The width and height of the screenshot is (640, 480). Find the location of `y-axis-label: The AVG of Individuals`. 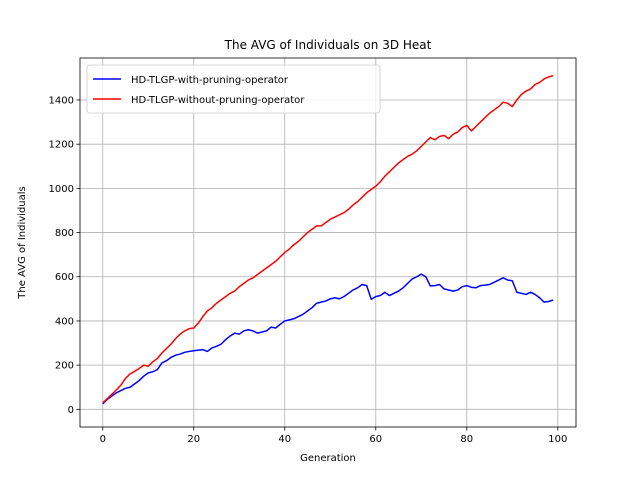

y-axis-label: The AVG of Individuals is located at coordinates (22, 242).